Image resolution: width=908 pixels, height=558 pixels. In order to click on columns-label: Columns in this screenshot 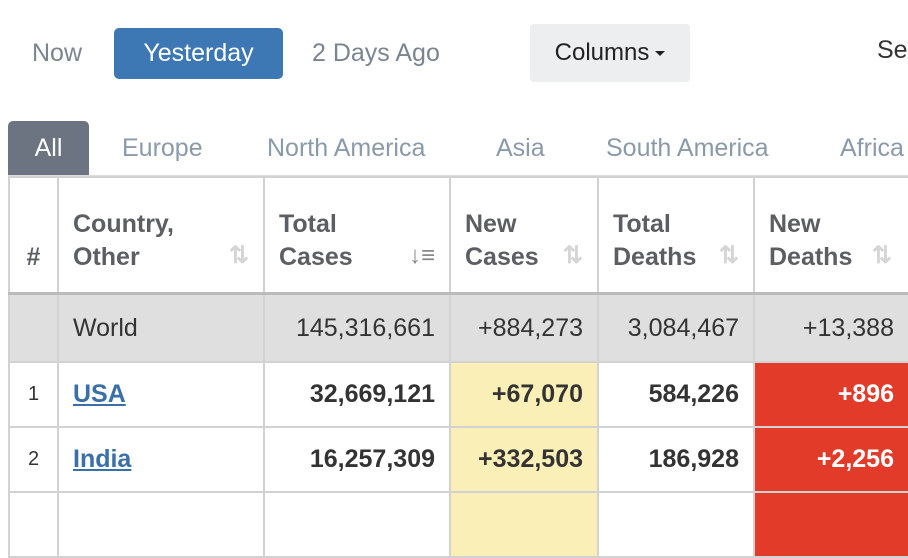, I will do `click(602, 52)`.